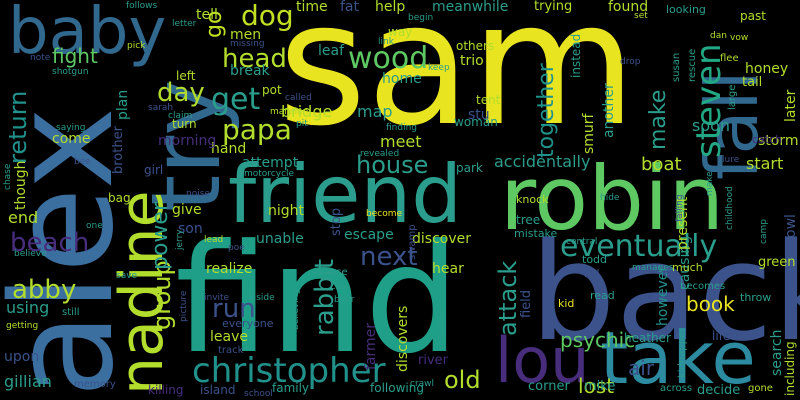 The image size is (800, 400). Describe the element at coordinates (180, 116) in the screenshot. I see `word: claim` at that location.